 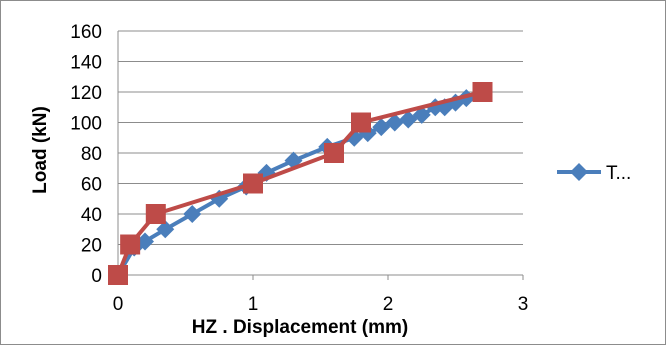 I want to click on y-tick-label: 120, so click(x=86, y=93).